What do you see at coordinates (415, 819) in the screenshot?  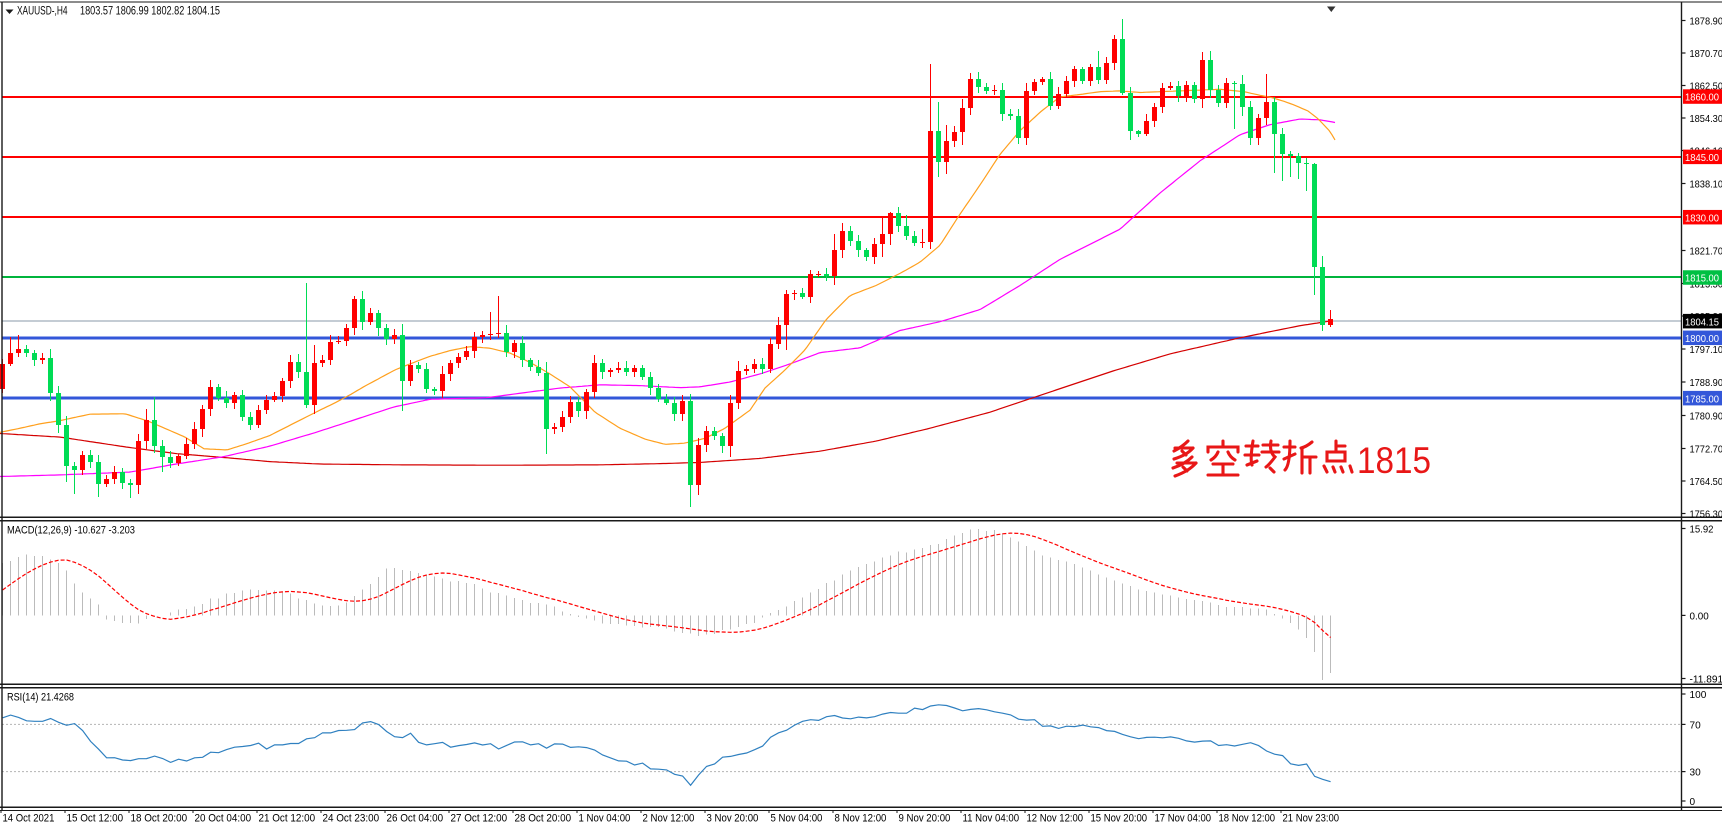 I see `svg-text: 26 Oct 04:00` at bounding box center [415, 819].